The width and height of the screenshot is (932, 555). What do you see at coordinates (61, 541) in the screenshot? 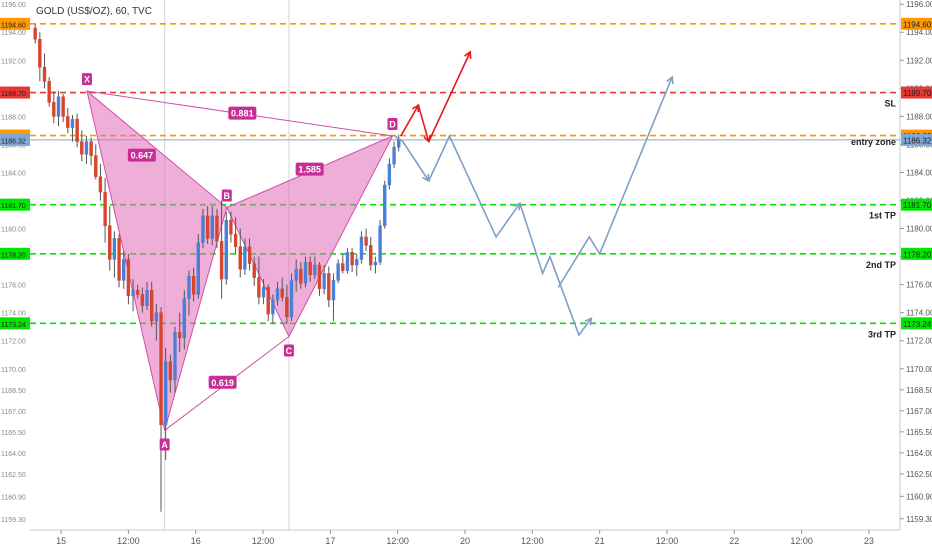
I see `x-tick-label: 15` at bounding box center [61, 541].